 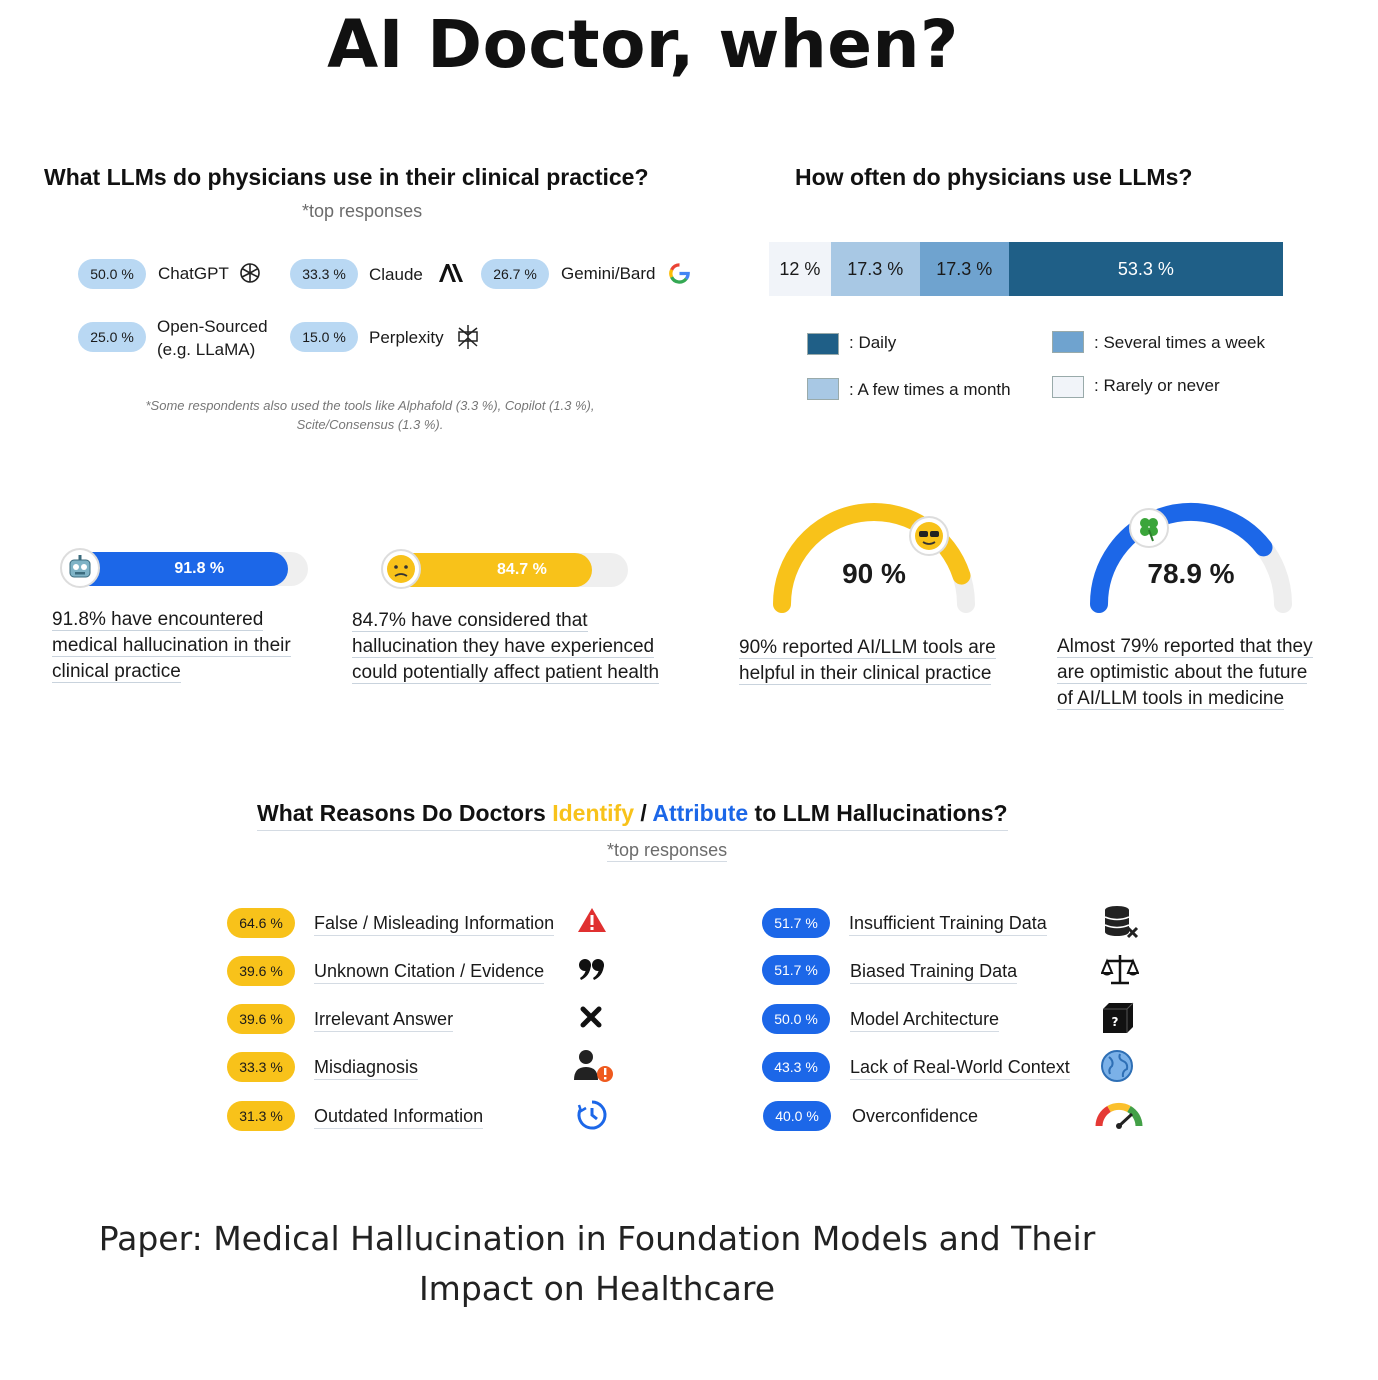 What do you see at coordinates (522, 569) in the screenshot?
I see `health-bar-label: 84.7 %` at bounding box center [522, 569].